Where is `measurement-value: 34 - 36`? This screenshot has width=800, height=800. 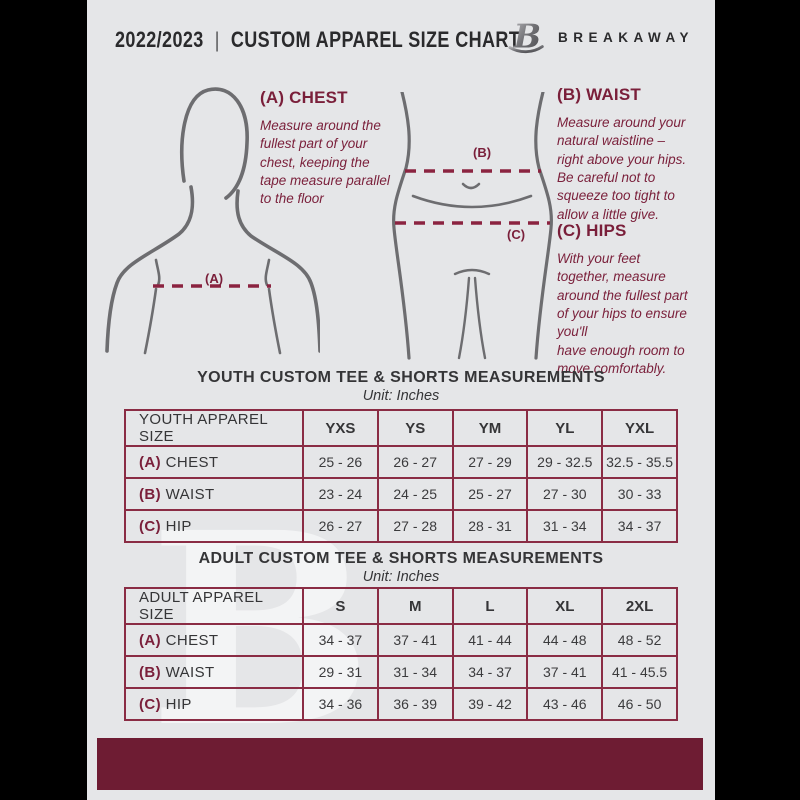 measurement-value: 34 - 36 is located at coordinates (340, 704).